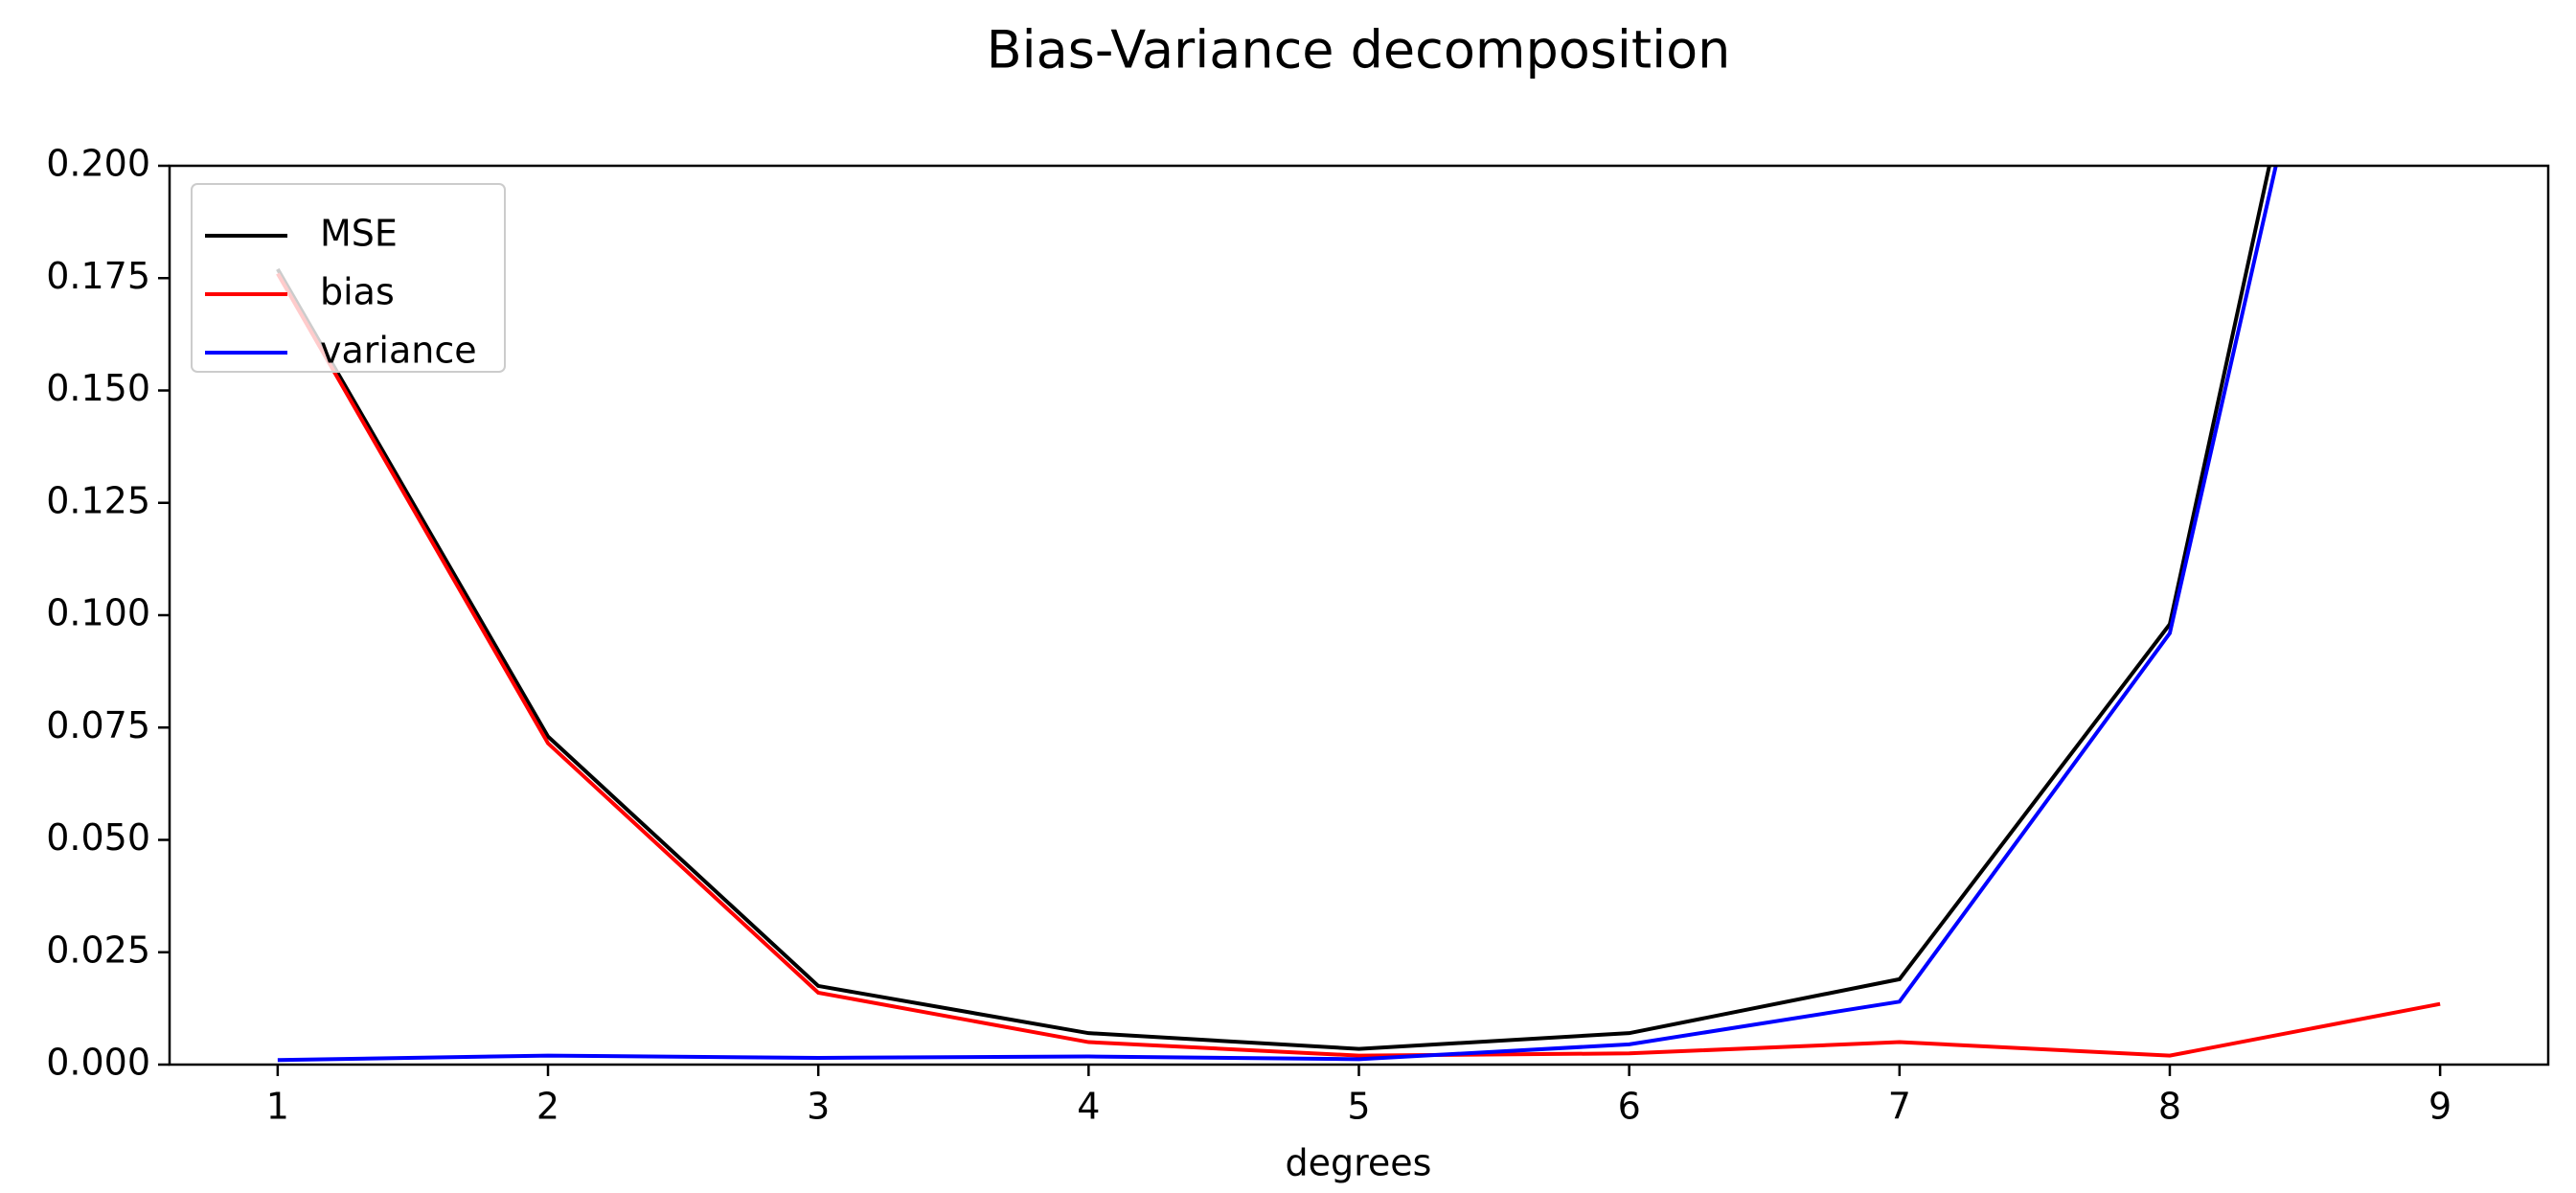 This screenshot has height=1193, width=2576. I want to click on x-tick-label: 6, so click(1630, 1107).